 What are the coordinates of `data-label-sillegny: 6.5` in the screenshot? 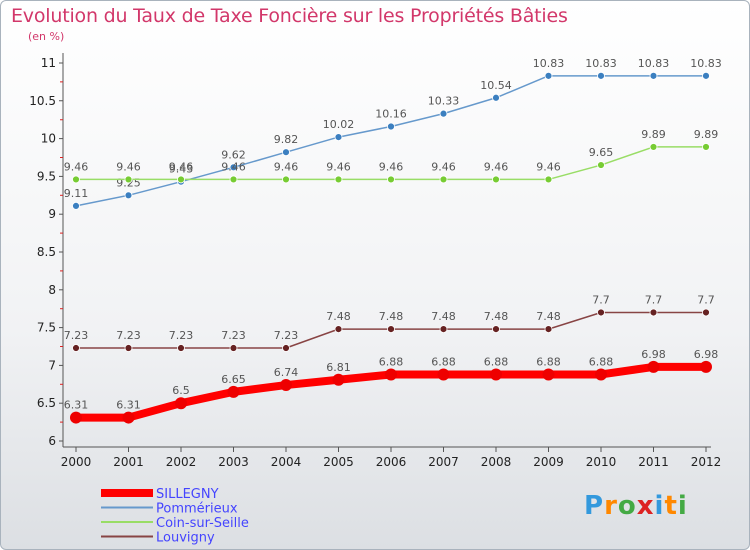 It's located at (181, 390).